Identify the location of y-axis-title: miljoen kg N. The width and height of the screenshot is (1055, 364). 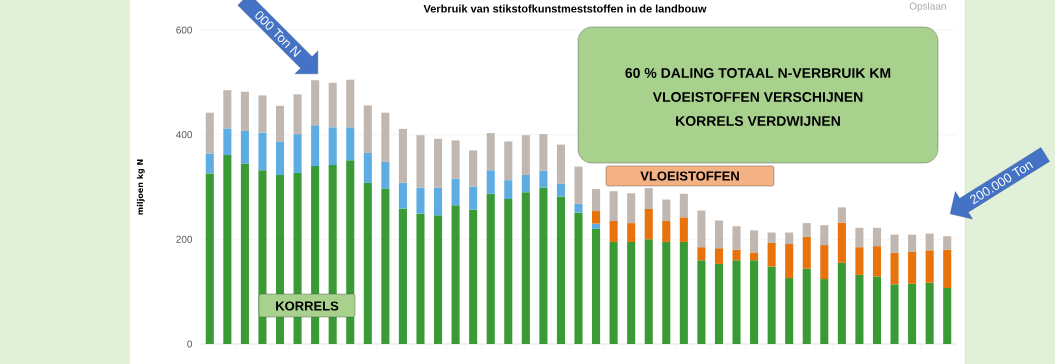
(140, 187).